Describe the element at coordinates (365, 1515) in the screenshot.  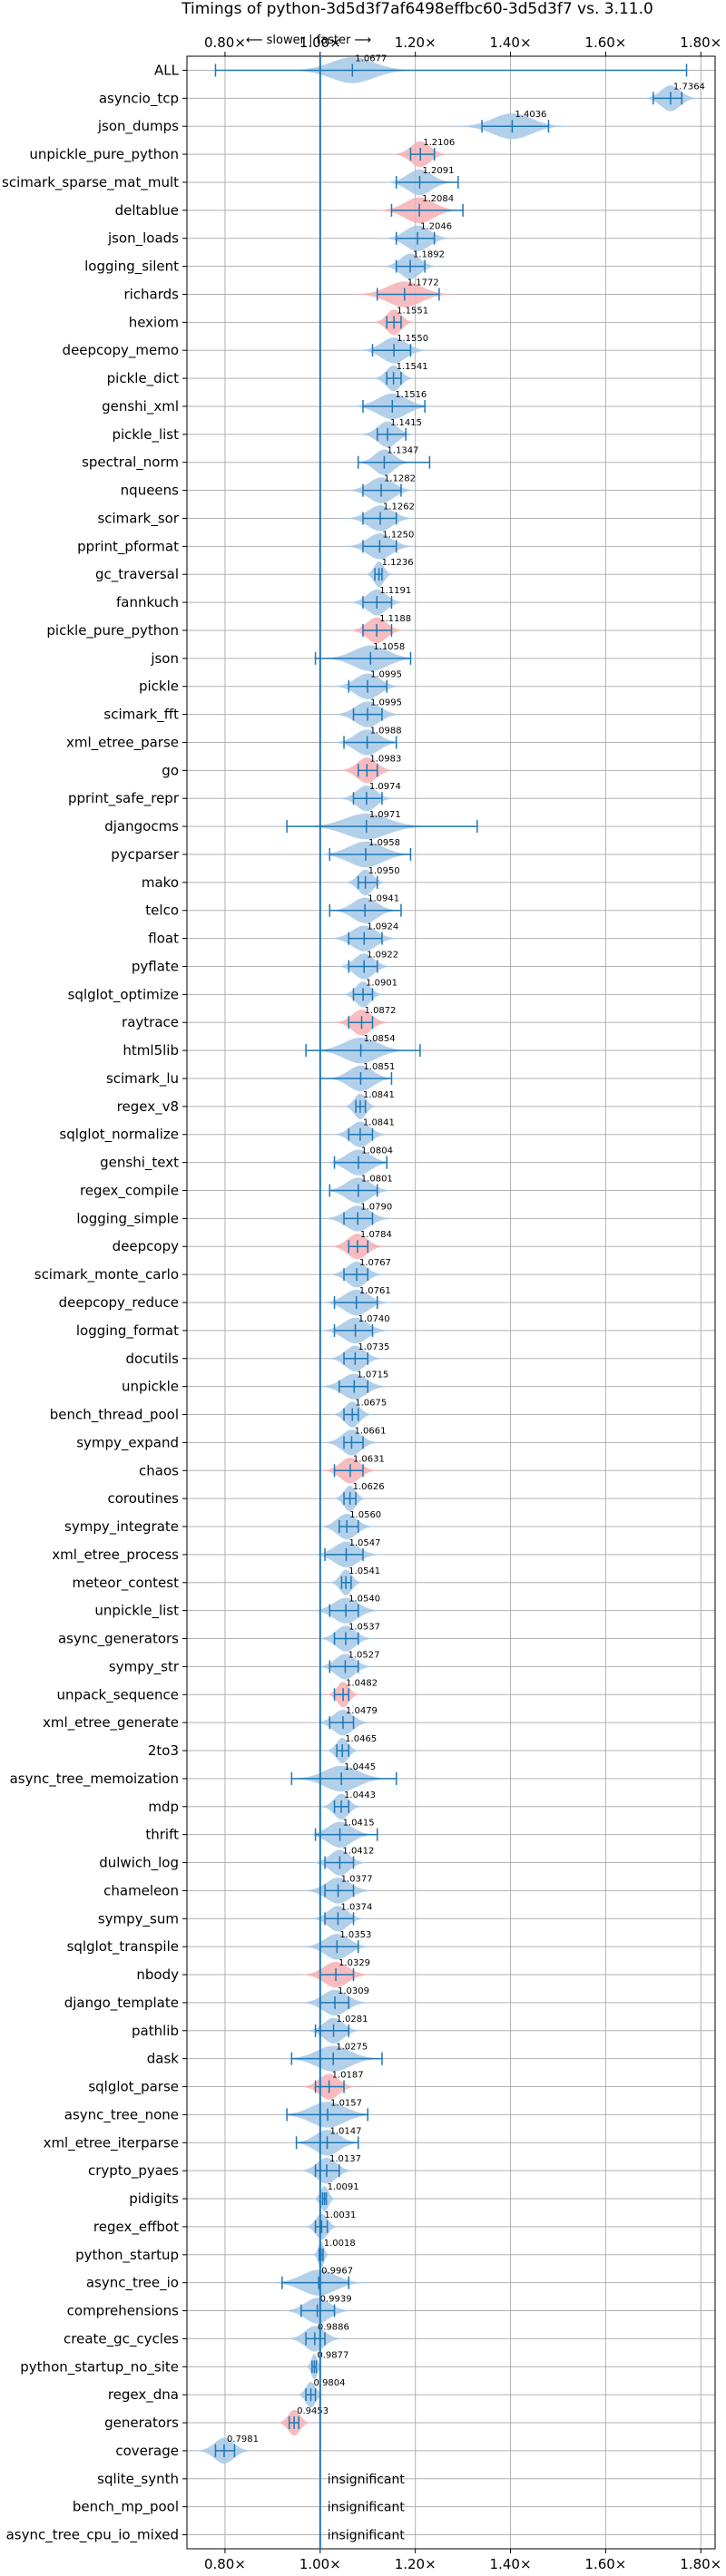
I see `value-label: 1.0560` at that location.